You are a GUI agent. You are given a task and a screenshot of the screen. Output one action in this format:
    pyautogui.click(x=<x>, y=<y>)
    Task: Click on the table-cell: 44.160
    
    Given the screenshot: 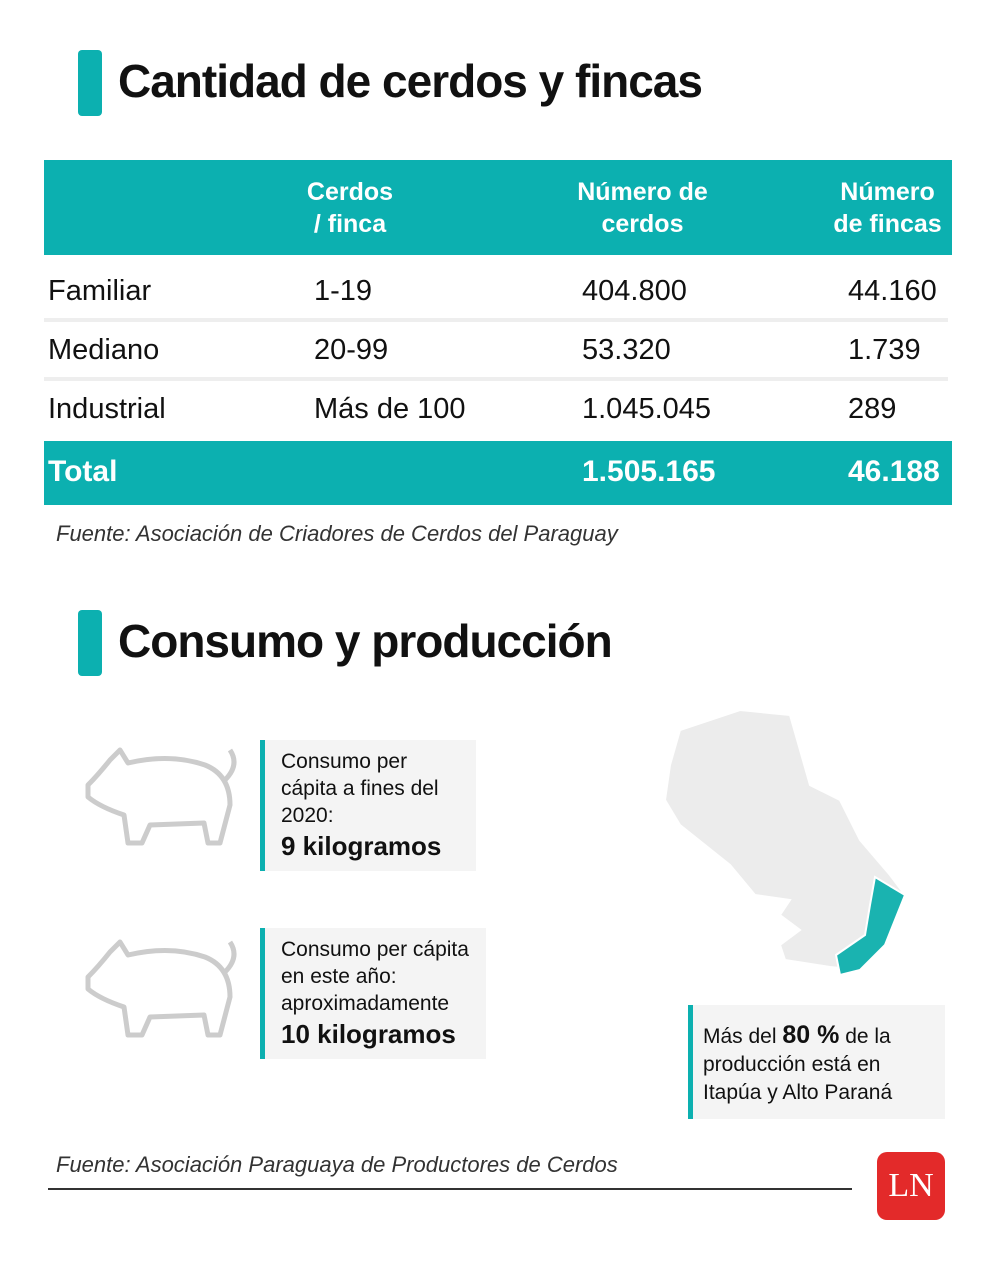 What is the action you would take?
    pyautogui.click(x=892, y=291)
    